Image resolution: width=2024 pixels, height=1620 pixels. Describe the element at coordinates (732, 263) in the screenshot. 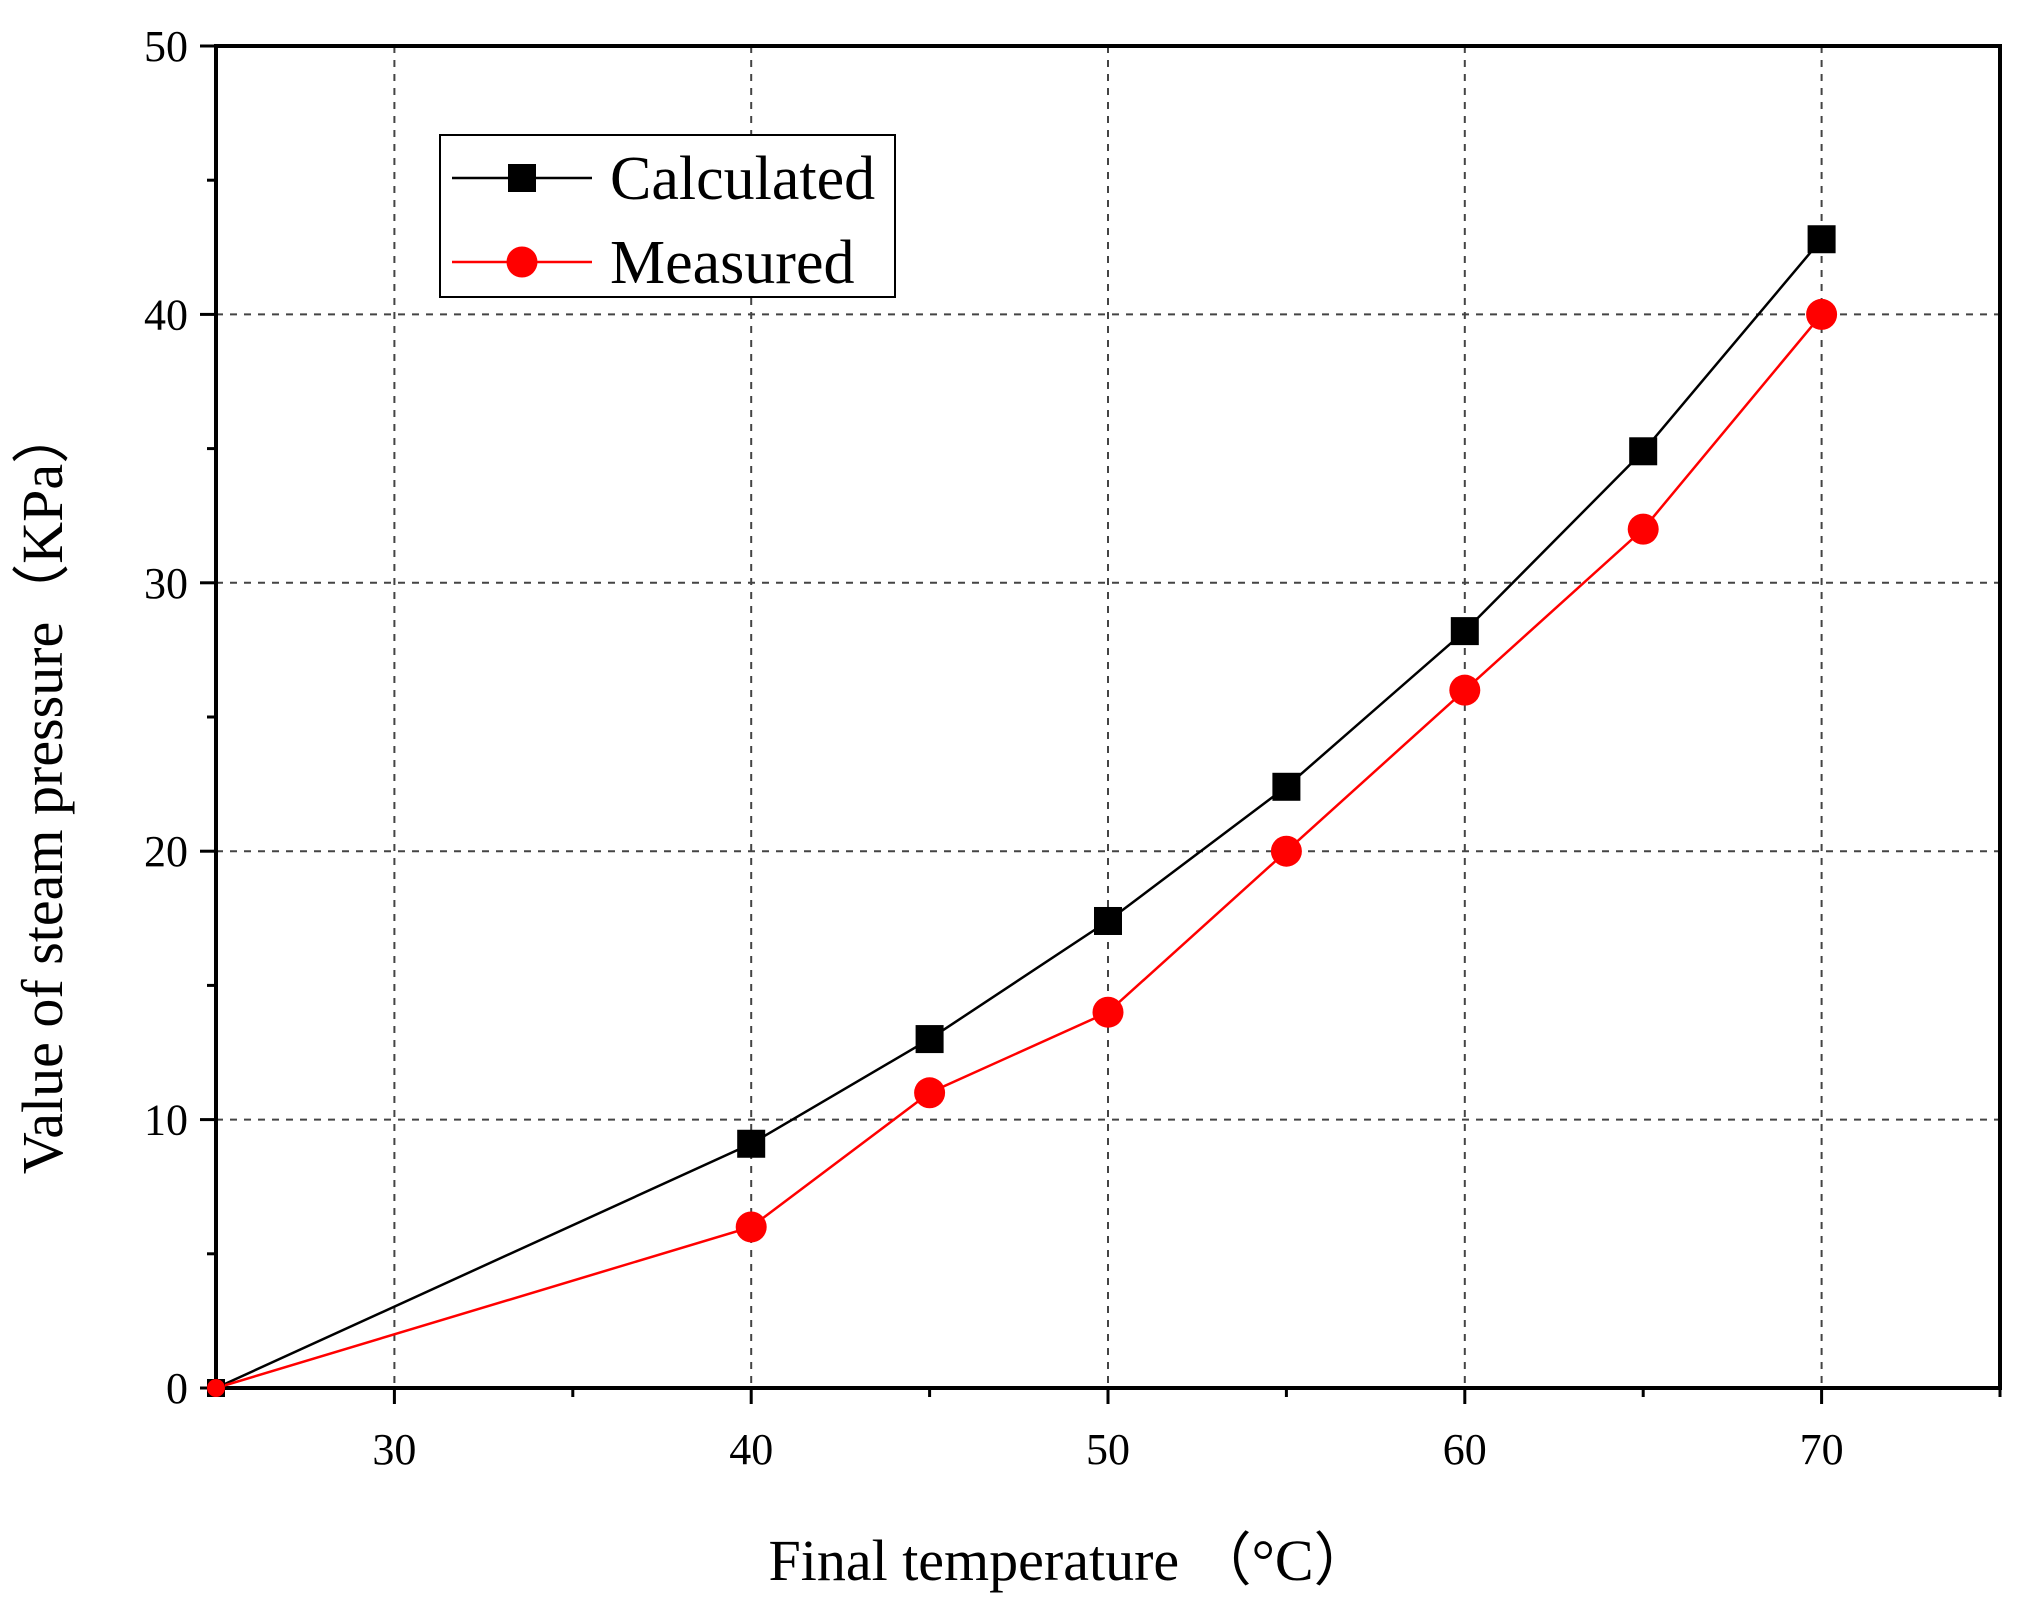

I see `legend-label-measured: Measured` at that location.